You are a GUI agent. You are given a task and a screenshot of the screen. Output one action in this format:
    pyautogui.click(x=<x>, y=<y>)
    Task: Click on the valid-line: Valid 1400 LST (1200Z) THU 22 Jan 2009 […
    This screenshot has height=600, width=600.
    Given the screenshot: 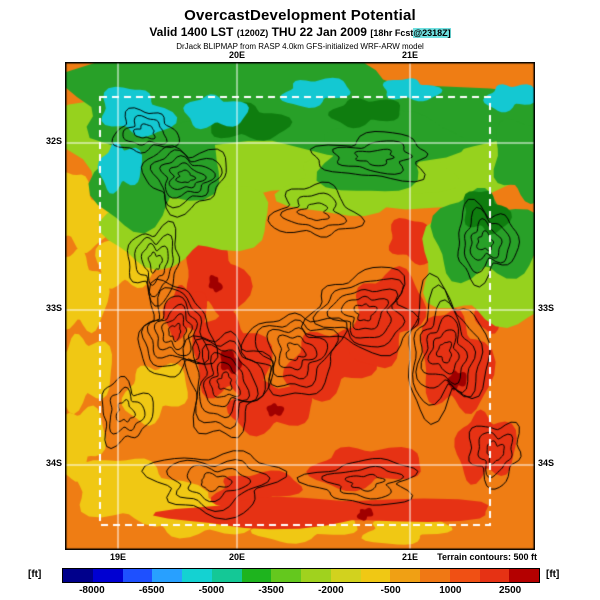 What is the action you would take?
    pyautogui.click(x=300, y=32)
    